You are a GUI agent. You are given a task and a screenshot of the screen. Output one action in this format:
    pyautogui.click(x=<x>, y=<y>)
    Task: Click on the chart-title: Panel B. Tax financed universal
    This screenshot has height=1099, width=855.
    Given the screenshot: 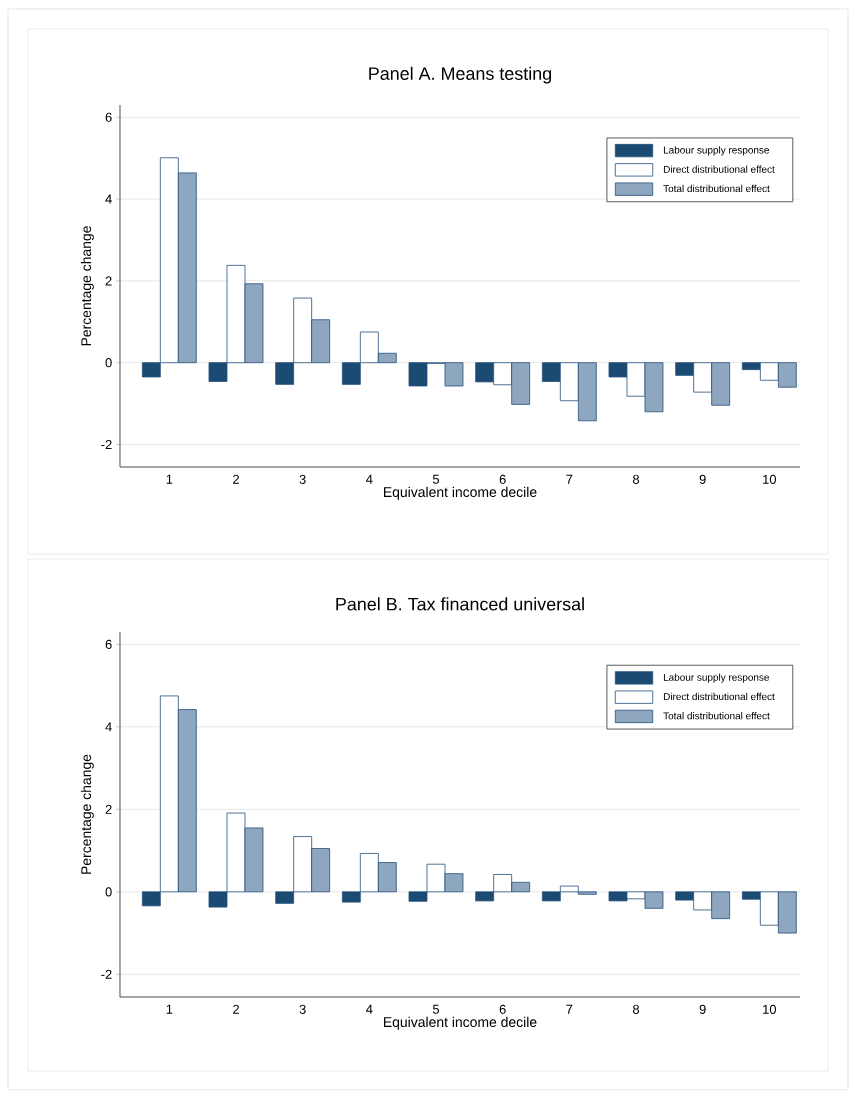 What is the action you would take?
    pyautogui.click(x=460, y=604)
    